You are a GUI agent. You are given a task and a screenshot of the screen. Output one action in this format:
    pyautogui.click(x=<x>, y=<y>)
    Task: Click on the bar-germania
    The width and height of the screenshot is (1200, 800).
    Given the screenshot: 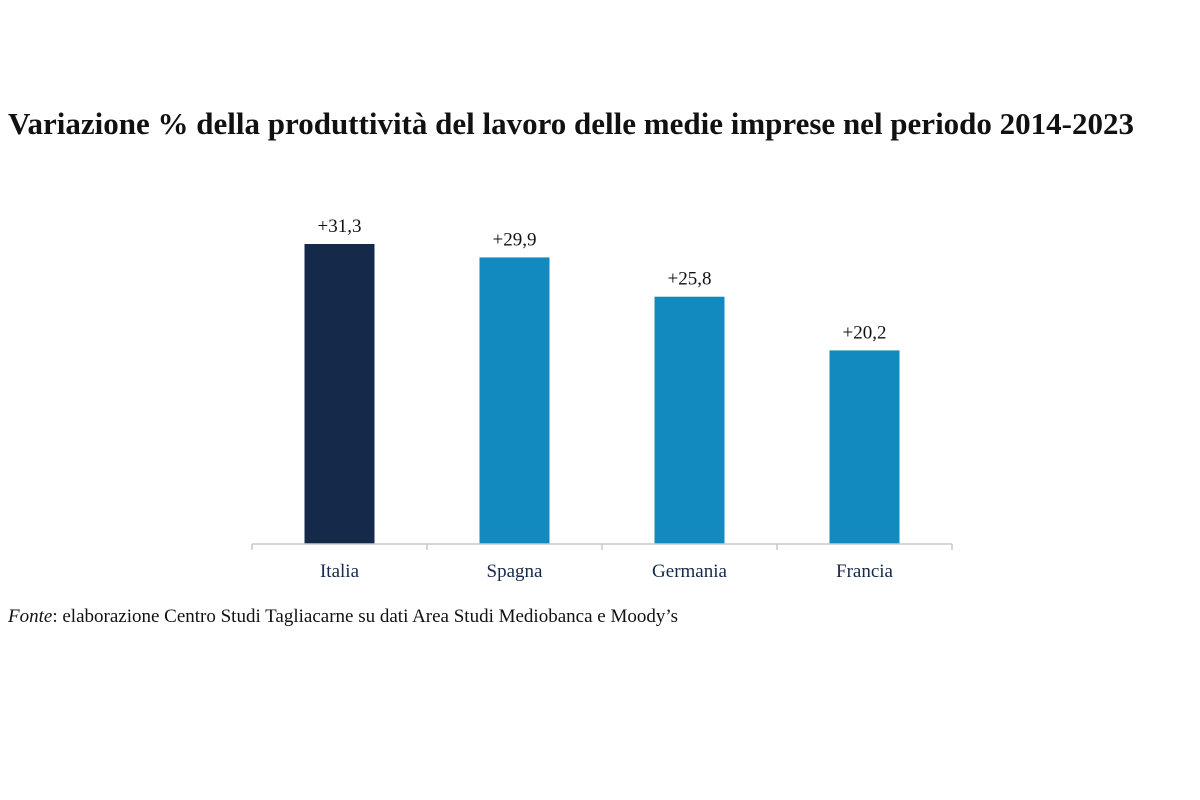 What is the action you would take?
    pyautogui.click(x=689, y=420)
    